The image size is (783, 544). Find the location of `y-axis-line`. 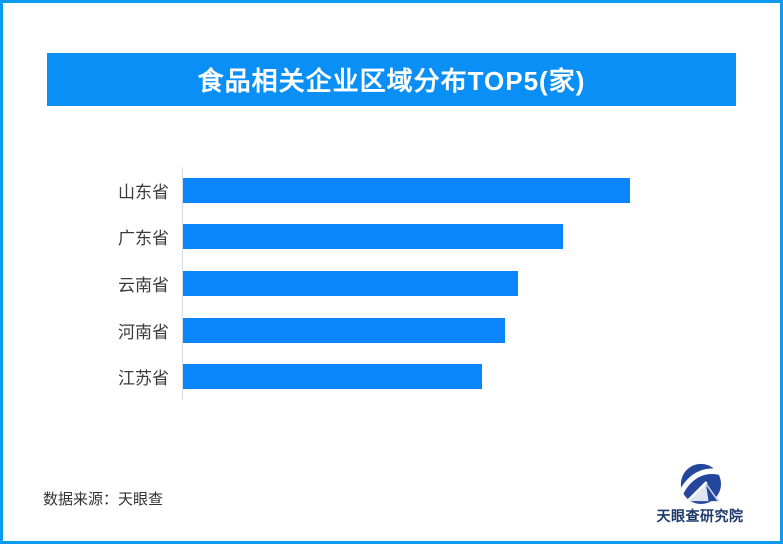

y-axis-line is located at coordinates (182, 283).